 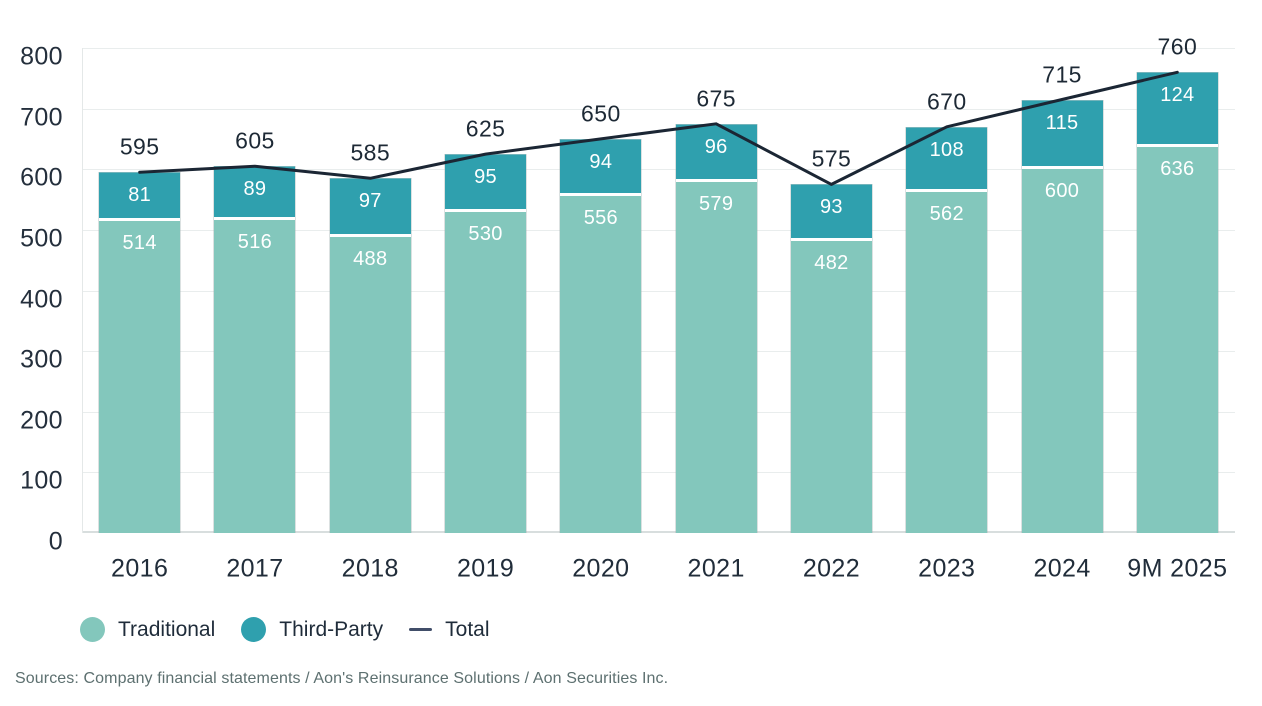 I want to click on x-tick-label: 2021, so click(x=716, y=568).